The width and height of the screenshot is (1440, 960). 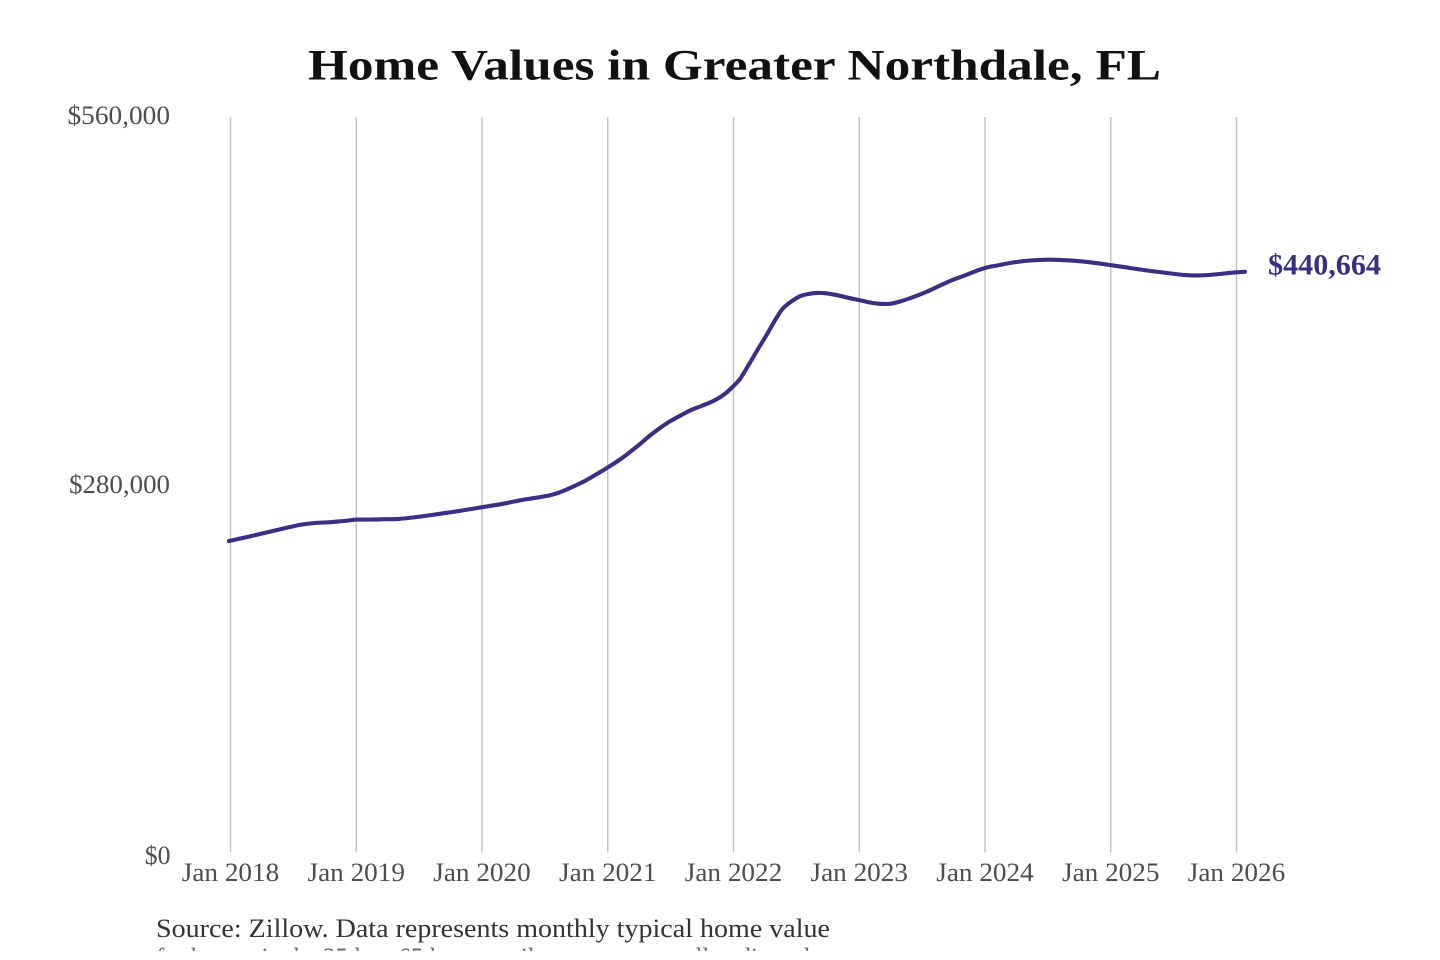 What do you see at coordinates (734, 66) in the screenshot?
I see `svg-text:Home Values in Greater Northda: Home Values in Greater Northdale, FL` at bounding box center [734, 66].